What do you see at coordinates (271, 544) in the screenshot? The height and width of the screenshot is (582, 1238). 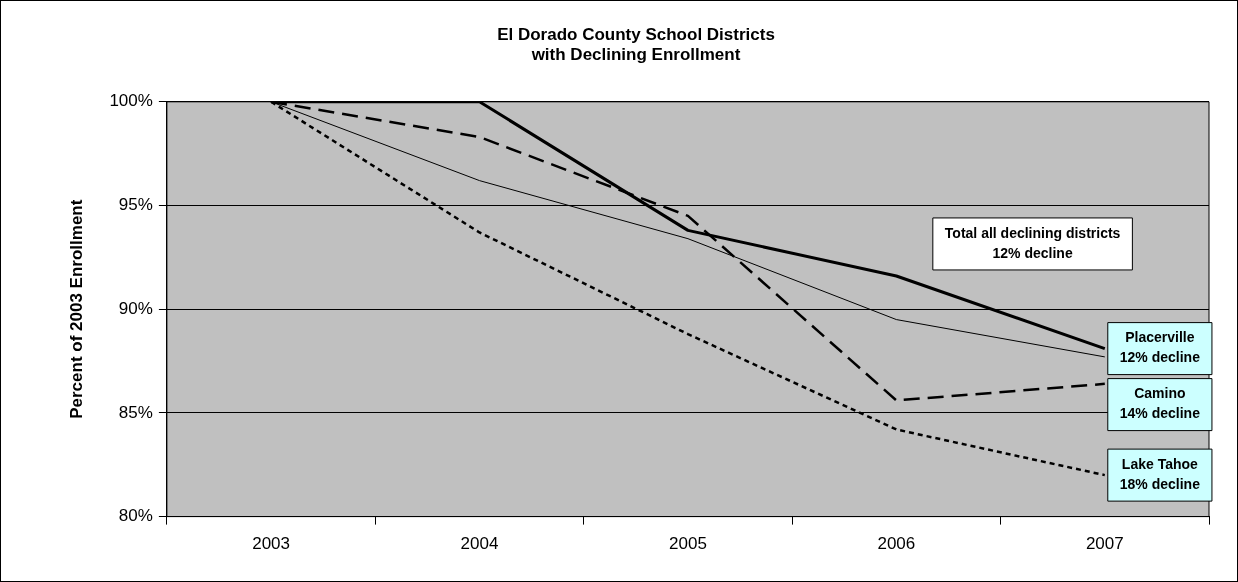 I see `x-tick-label: 2003` at bounding box center [271, 544].